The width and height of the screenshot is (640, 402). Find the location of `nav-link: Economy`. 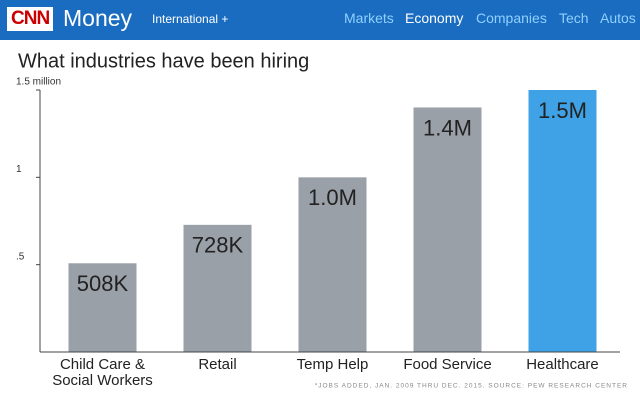

nav-link: Economy is located at coordinates (434, 18).